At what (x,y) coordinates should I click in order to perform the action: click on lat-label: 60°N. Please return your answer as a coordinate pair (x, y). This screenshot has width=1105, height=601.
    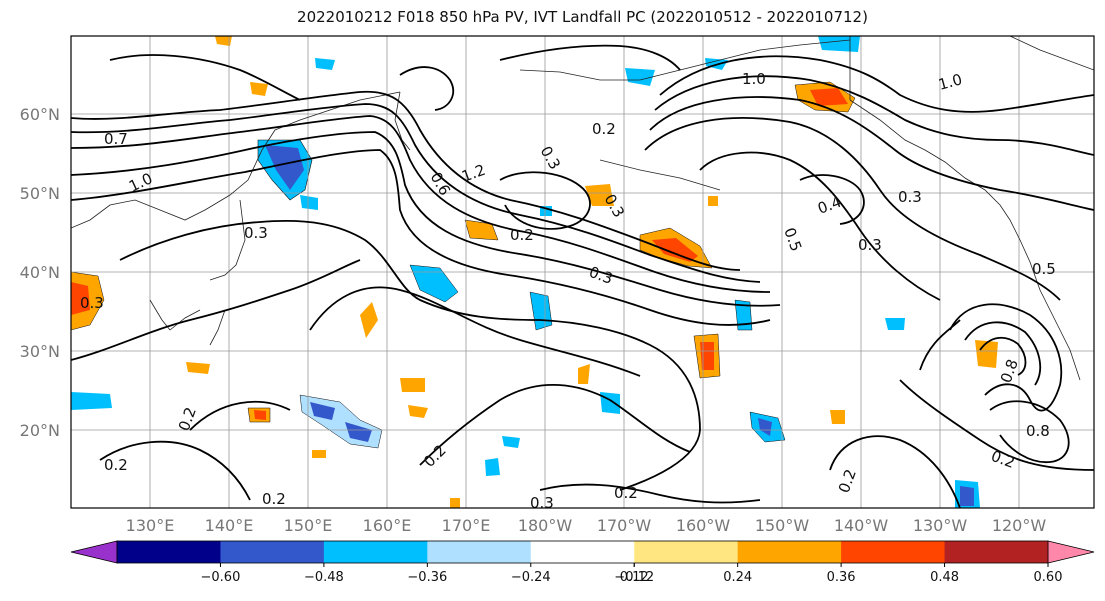
    Looking at the image, I should click on (40, 114).